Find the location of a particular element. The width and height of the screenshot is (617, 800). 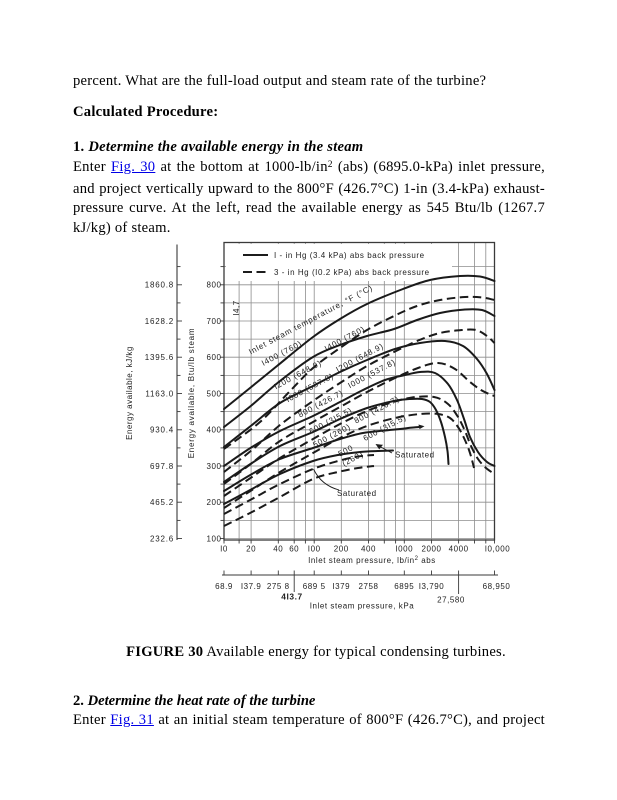

svg-text: I37.9 is located at coordinates (251, 586).